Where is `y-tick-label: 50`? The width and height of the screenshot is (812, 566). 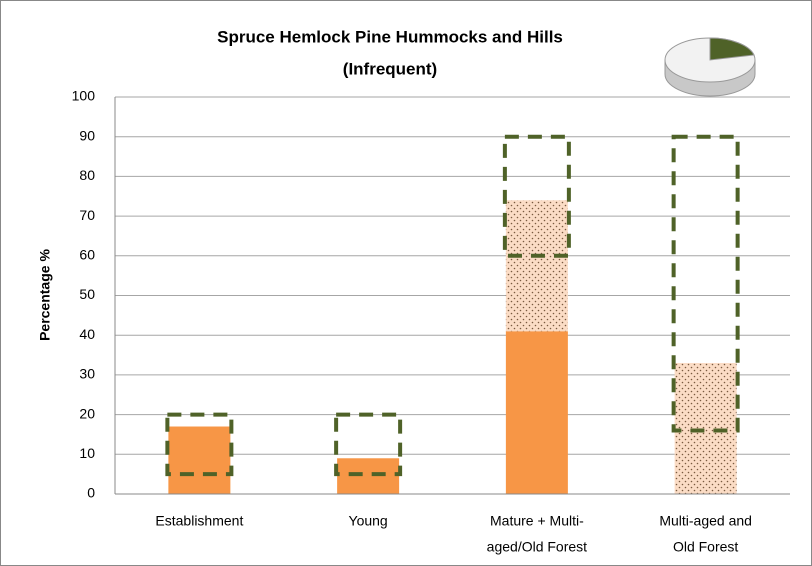
y-tick-label: 50 is located at coordinates (87, 294).